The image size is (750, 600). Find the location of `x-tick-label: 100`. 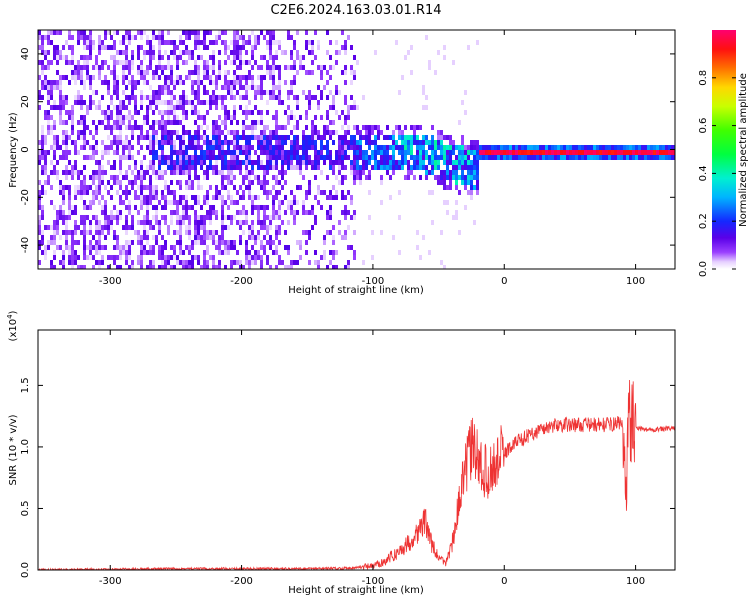

x-tick-label: 100 is located at coordinates (635, 581).